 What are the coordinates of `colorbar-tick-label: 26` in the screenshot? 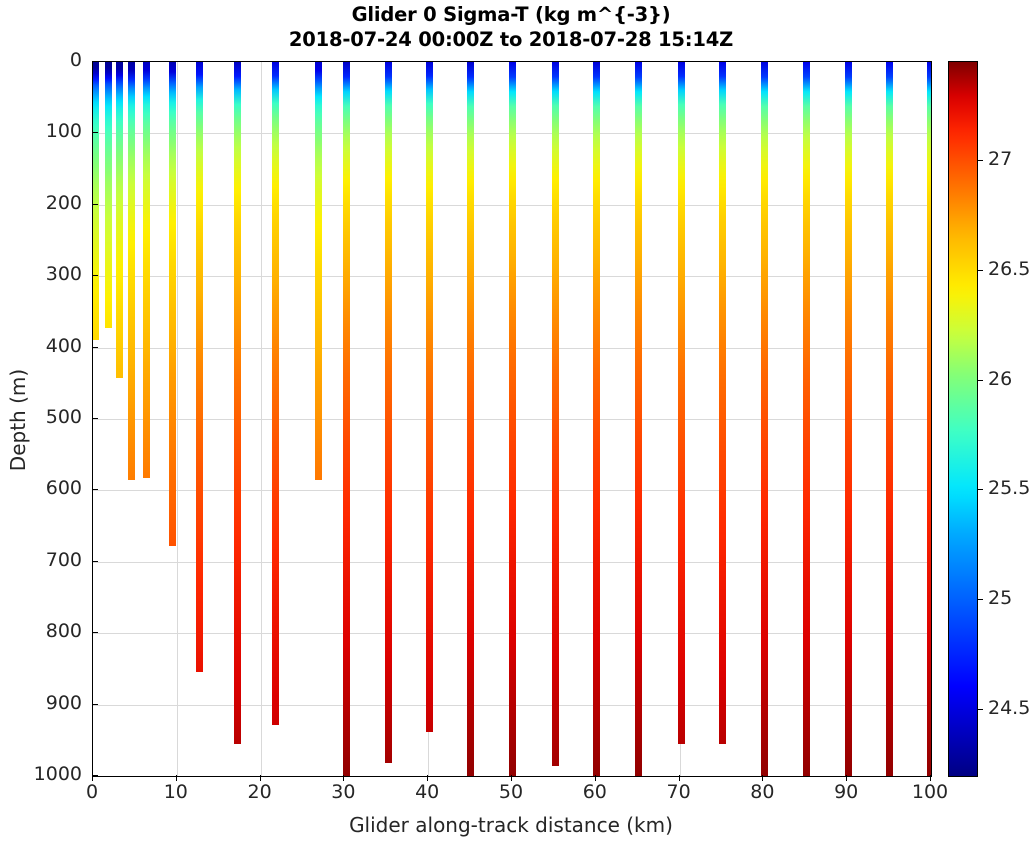 It's located at (1000, 378).